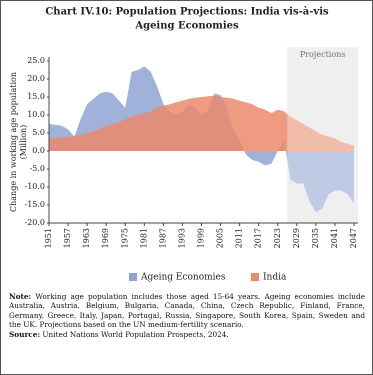 This screenshot has height=375, width=373. Describe the element at coordinates (38, 150) in the screenshot. I see `y-tick-label: 0.0` at that location.